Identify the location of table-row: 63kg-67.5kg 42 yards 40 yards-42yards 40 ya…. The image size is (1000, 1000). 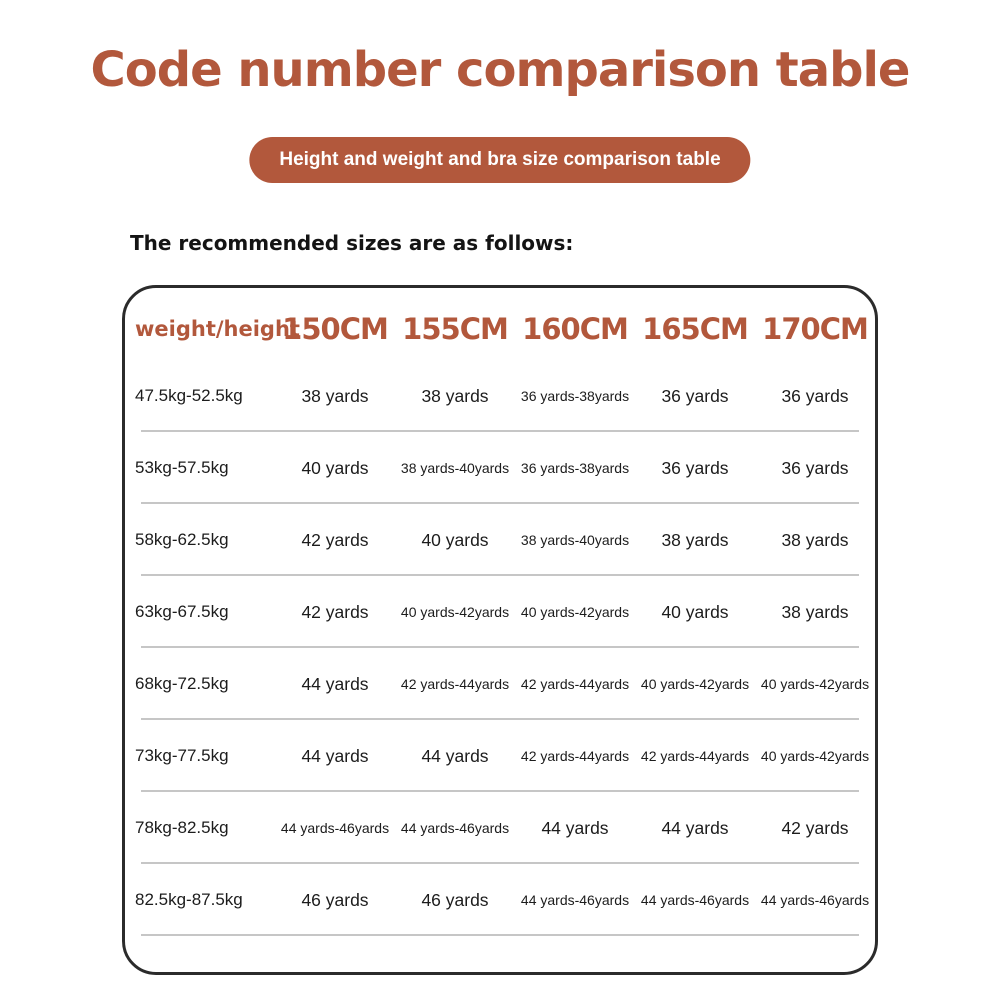
(500, 612).